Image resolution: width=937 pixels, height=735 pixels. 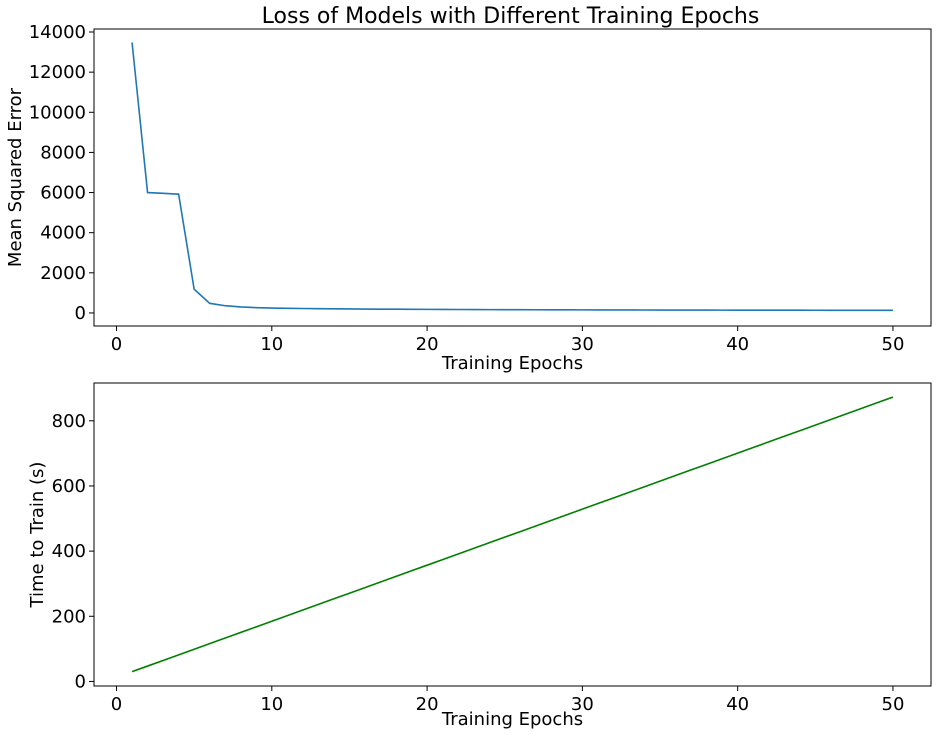 What do you see at coordinates (57, 72) in the screenshot?
I see `loss-ytick-label: 12000` at bounding box center [57, 72].